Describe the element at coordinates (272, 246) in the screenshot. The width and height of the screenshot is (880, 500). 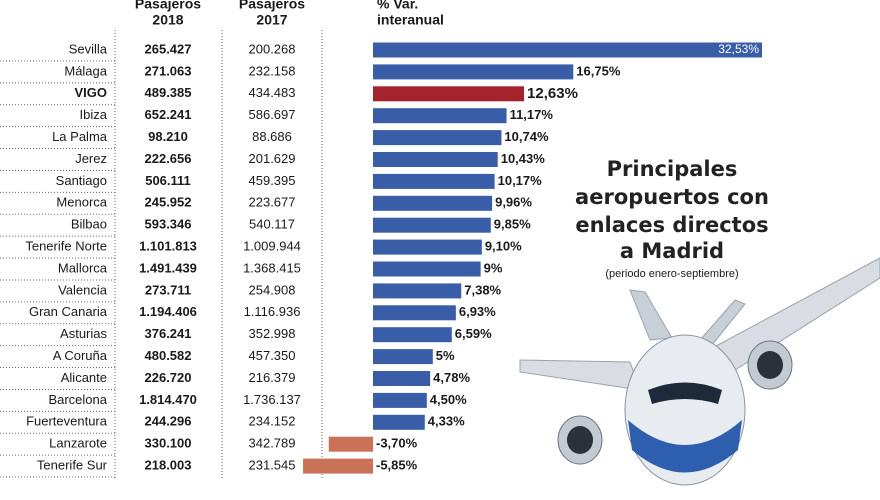
I see `passengers-2017: 1.009.944` at that location.